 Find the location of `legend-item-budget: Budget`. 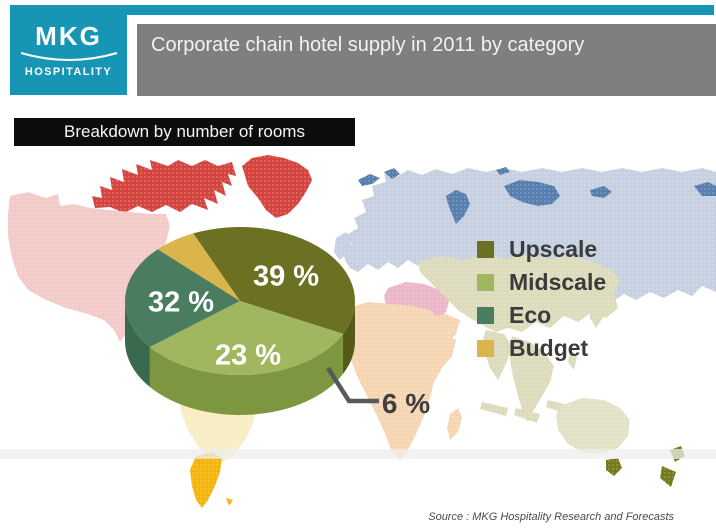

legend-item-budget: Budget is located at coordinates (541, 348).